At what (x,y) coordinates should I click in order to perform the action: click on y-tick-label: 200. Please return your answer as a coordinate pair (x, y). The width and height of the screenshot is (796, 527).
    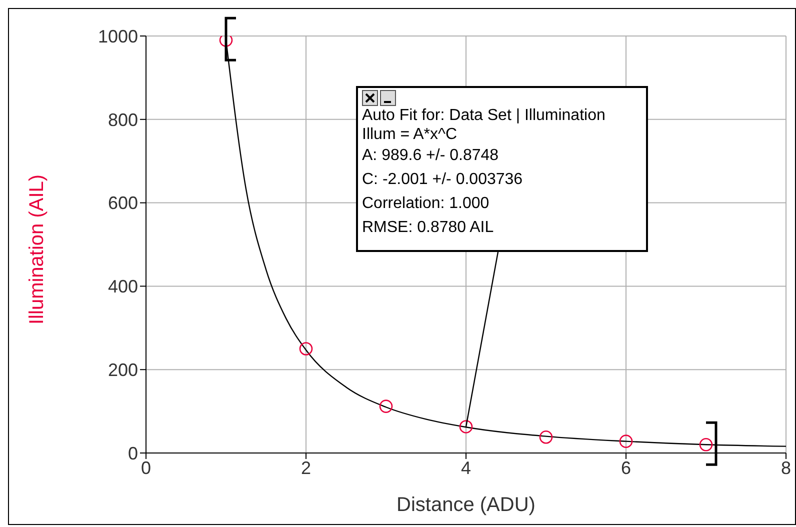
    Looking at the image, I should click on (123, 370).